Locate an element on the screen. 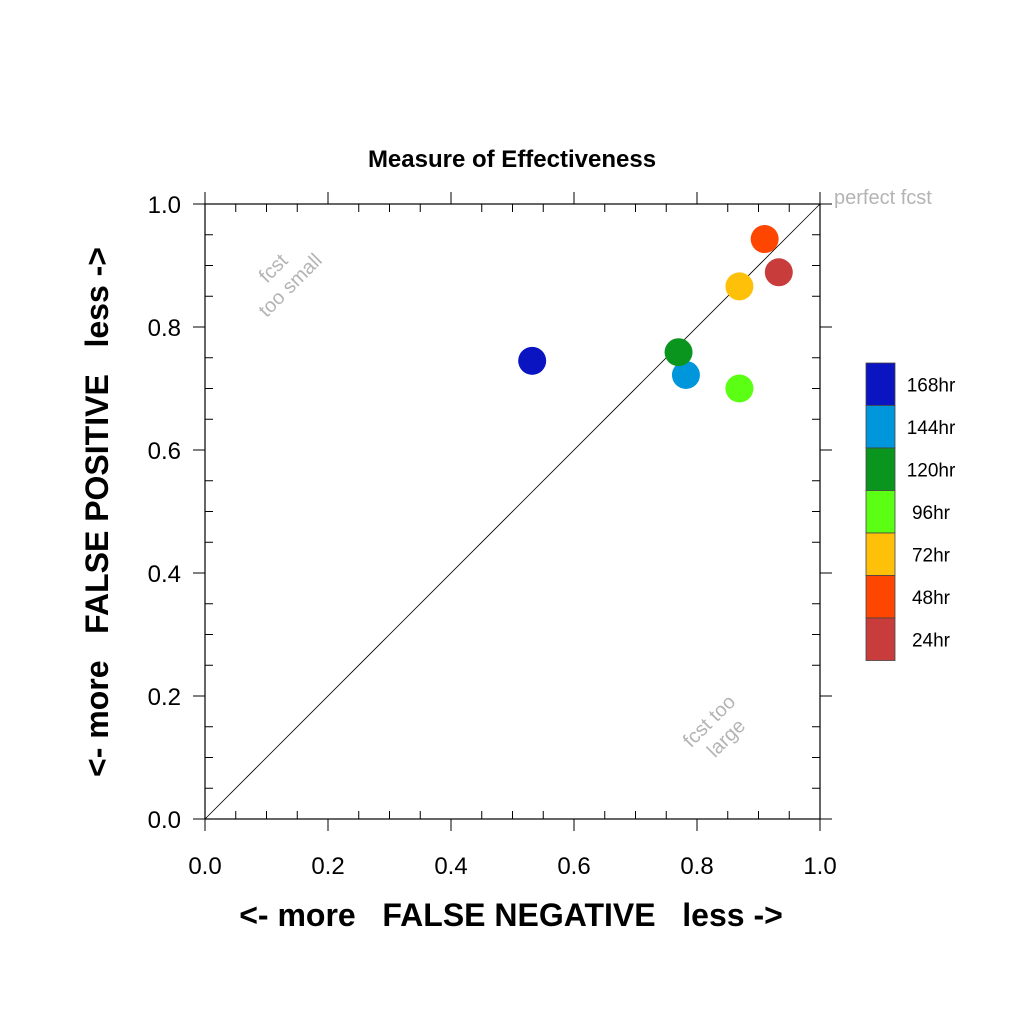 Image resolution: width=1024 pixels, height=1024 pixels. y-tick-label: 0.6 is located at coordinates (164, 451).